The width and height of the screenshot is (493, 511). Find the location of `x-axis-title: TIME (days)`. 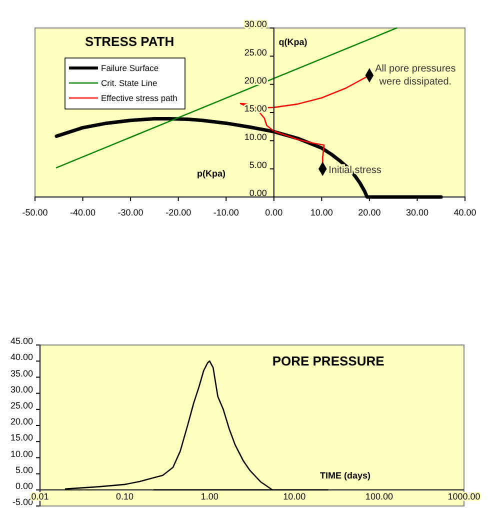

x-axis-title: TIME (days) is located at coordinates (345, 475).